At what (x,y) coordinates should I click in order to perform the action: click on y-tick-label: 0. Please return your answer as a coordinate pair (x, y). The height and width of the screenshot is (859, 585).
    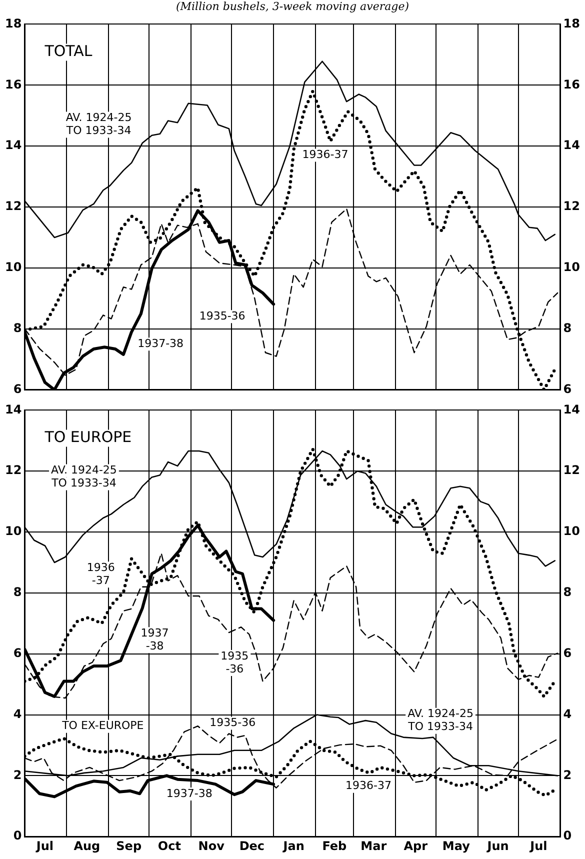
    Looking at the image, I should click on (17, 835).